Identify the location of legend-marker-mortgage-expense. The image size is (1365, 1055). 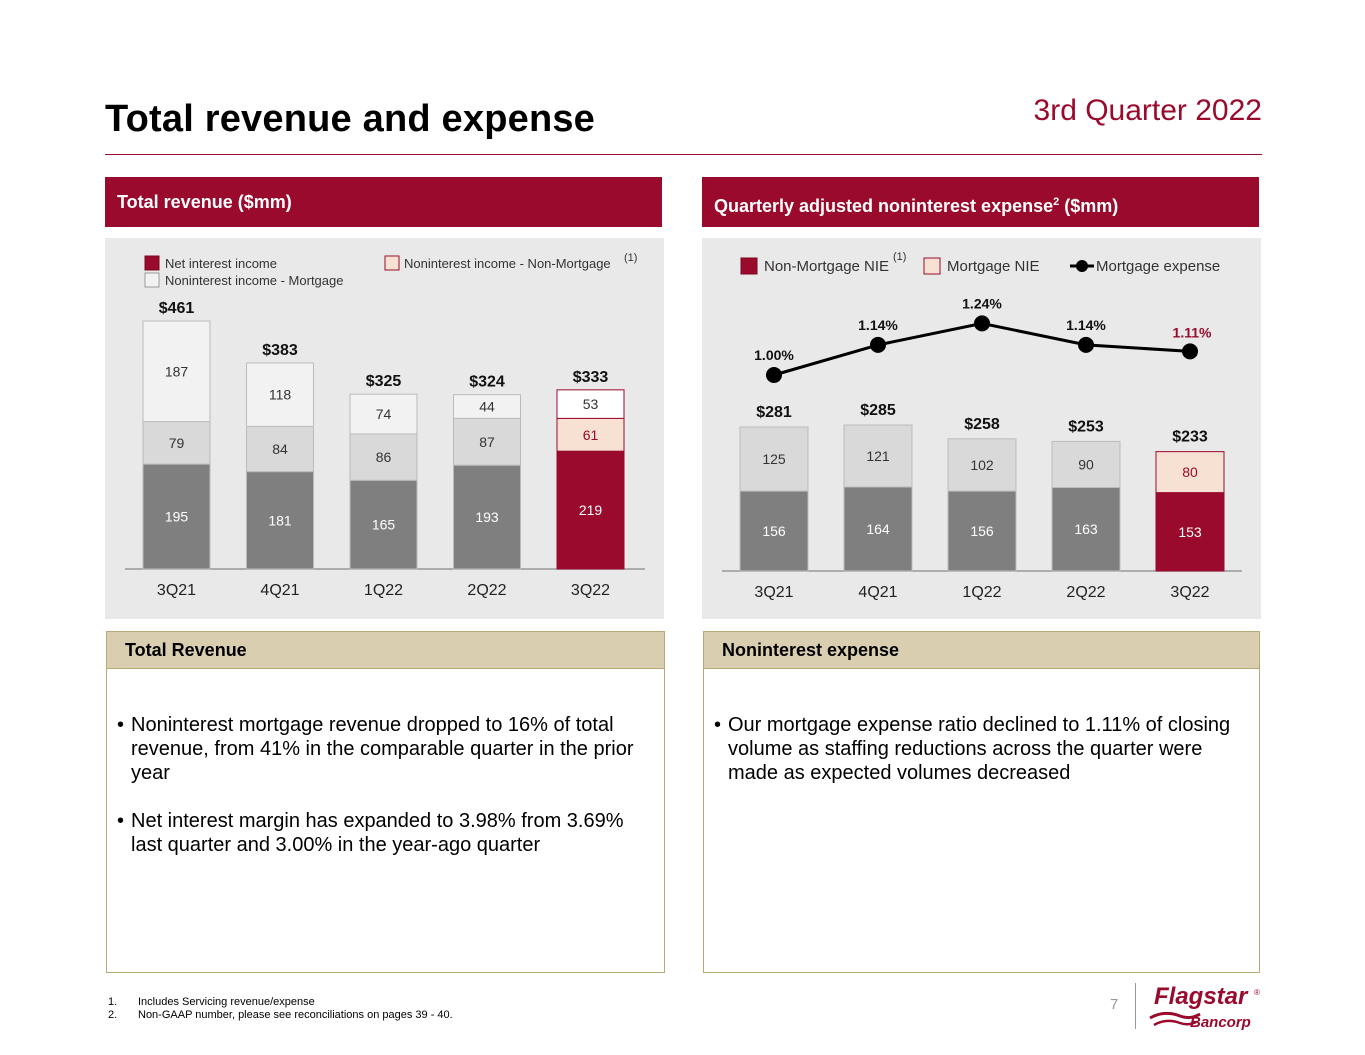
(1082, 266).